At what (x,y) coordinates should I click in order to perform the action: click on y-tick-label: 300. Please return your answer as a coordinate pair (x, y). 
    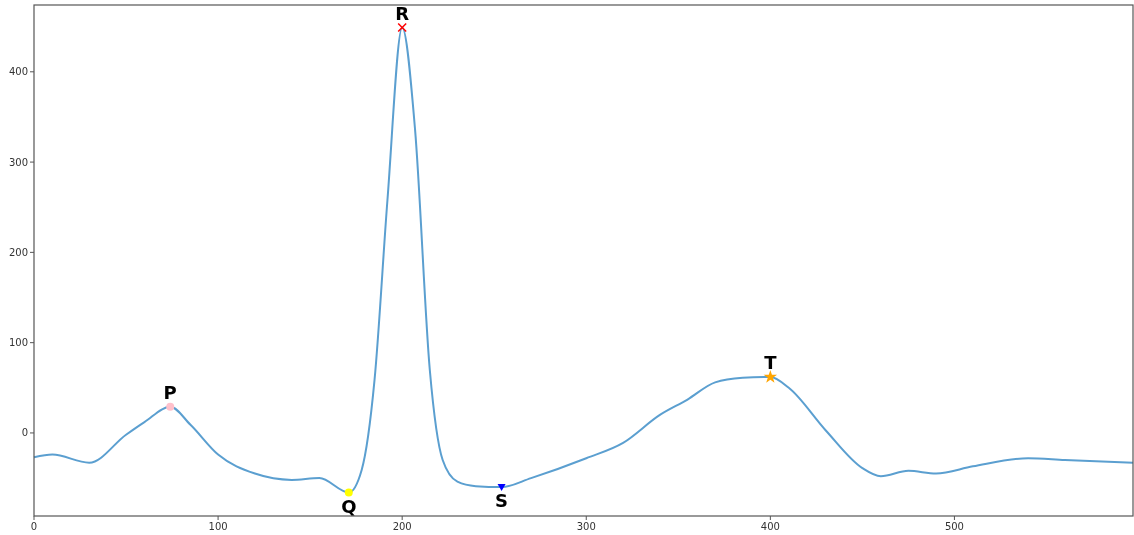
    Looking at the image, I should click on (18, 162).